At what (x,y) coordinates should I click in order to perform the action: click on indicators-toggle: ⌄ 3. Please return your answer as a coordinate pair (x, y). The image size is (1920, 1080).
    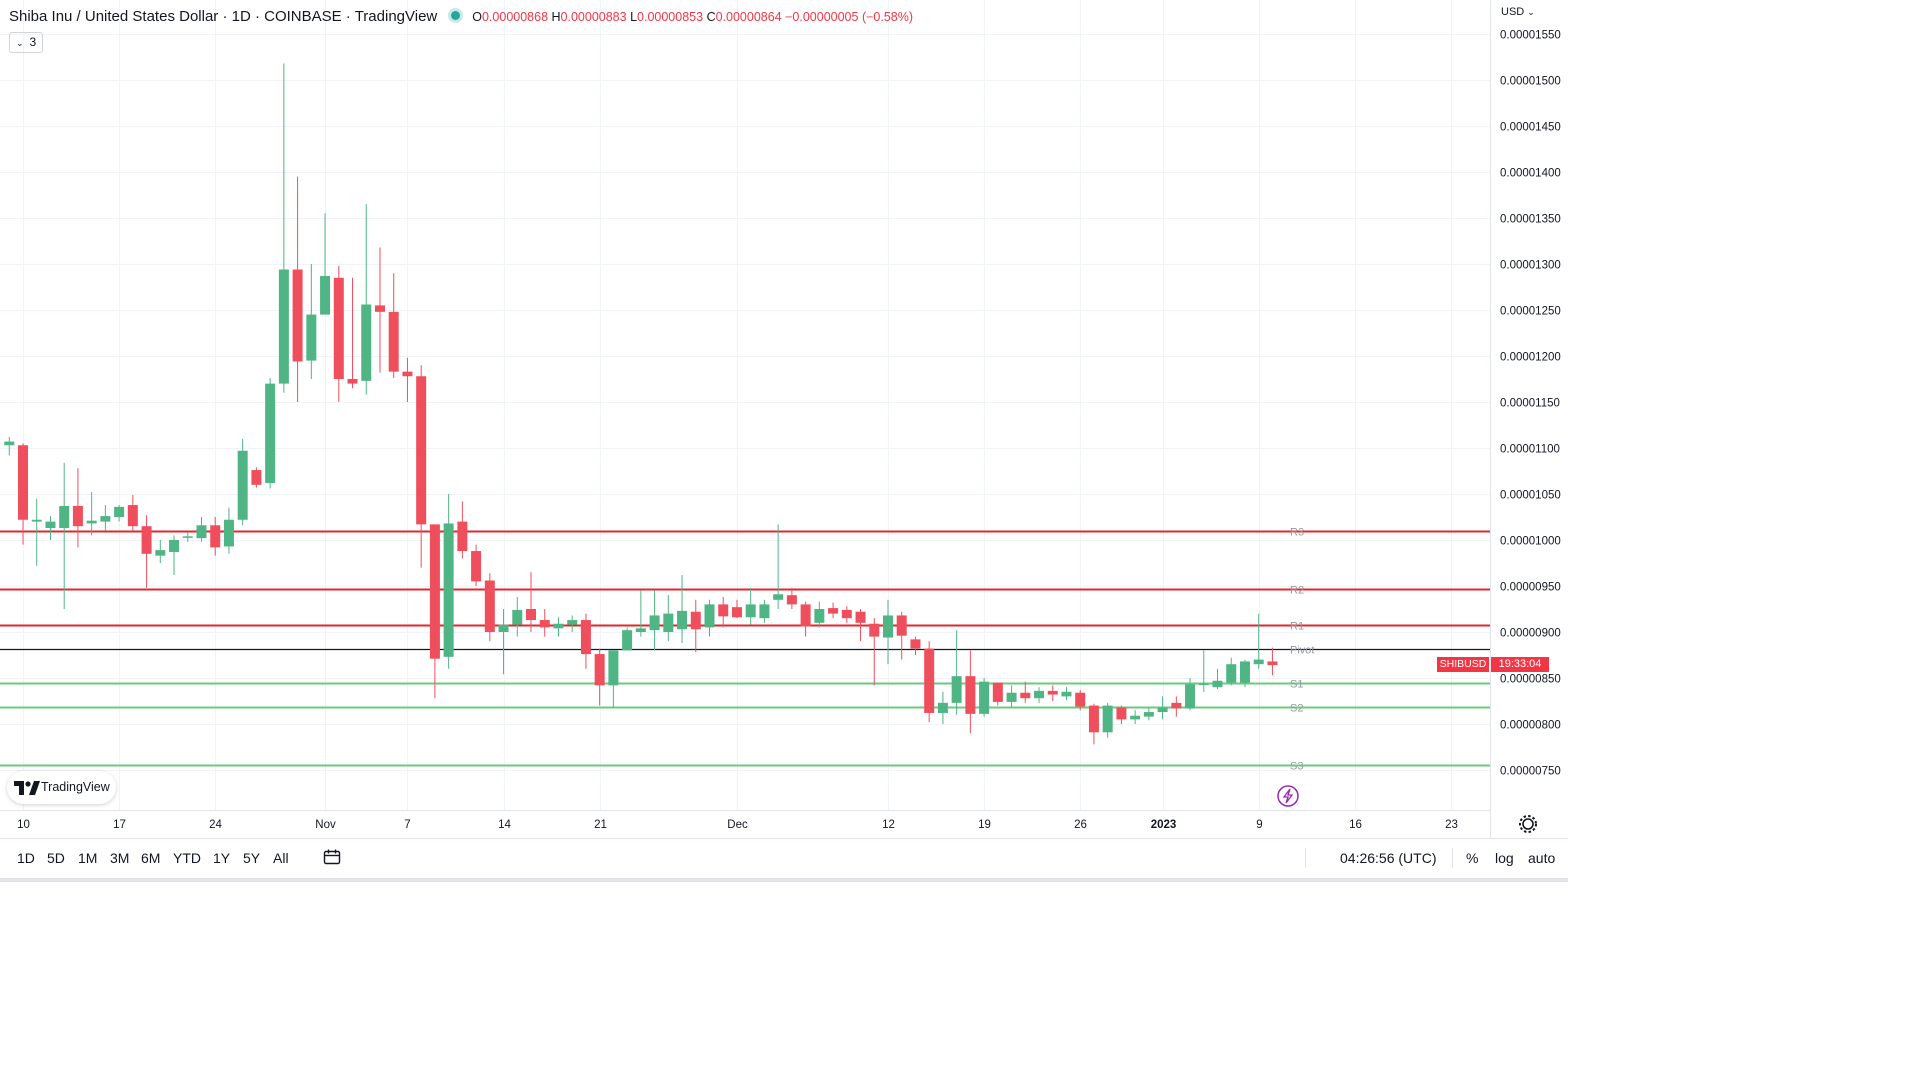
    Looking at the image, I should click on (26, 42).